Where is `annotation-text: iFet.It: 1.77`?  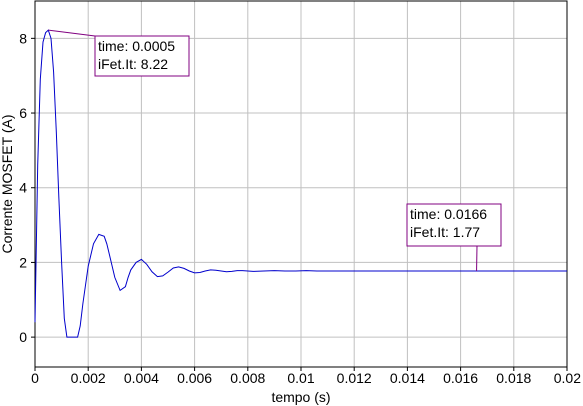
annotation-text: iFet.It: 1.77 is located at coordinates (445, 232).